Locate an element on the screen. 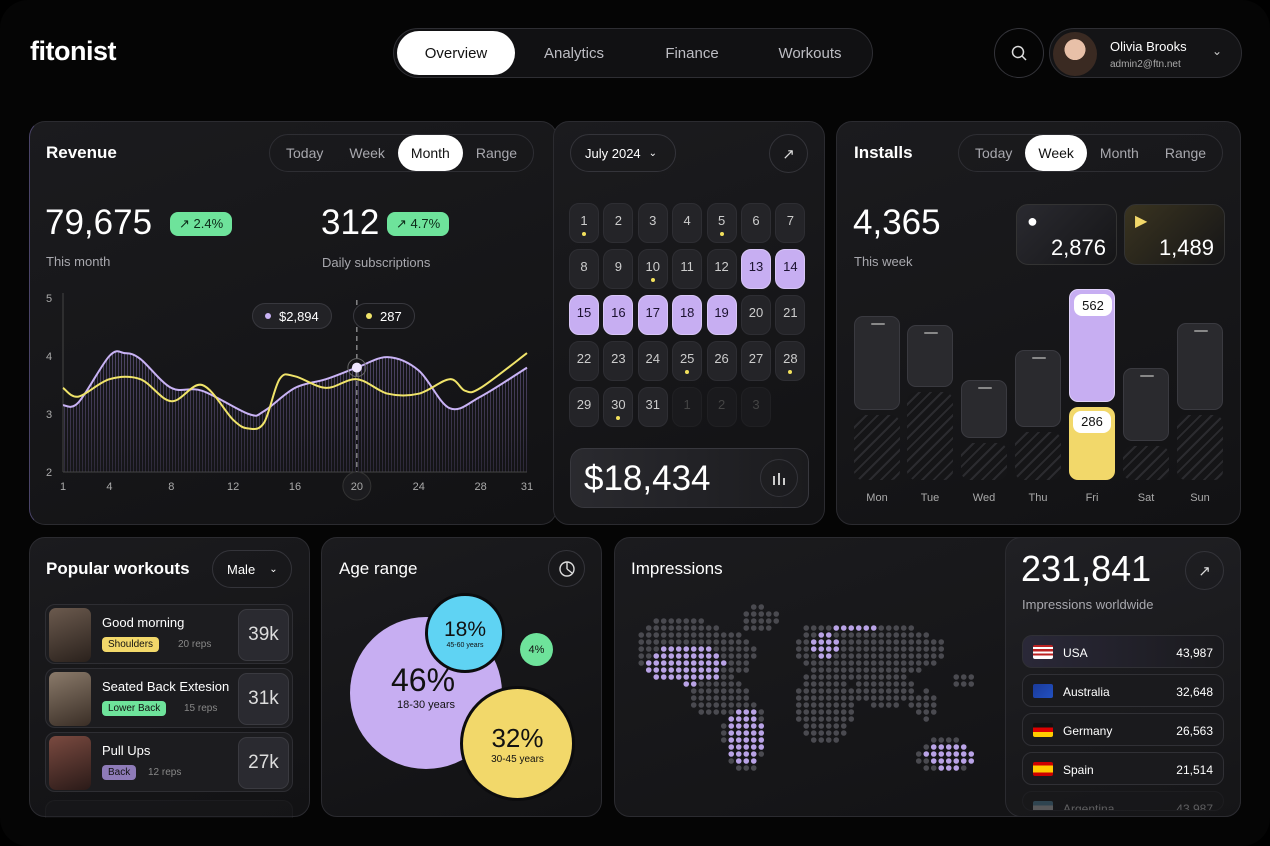  calendar-day: 29 is located at coordinates (584, 407).